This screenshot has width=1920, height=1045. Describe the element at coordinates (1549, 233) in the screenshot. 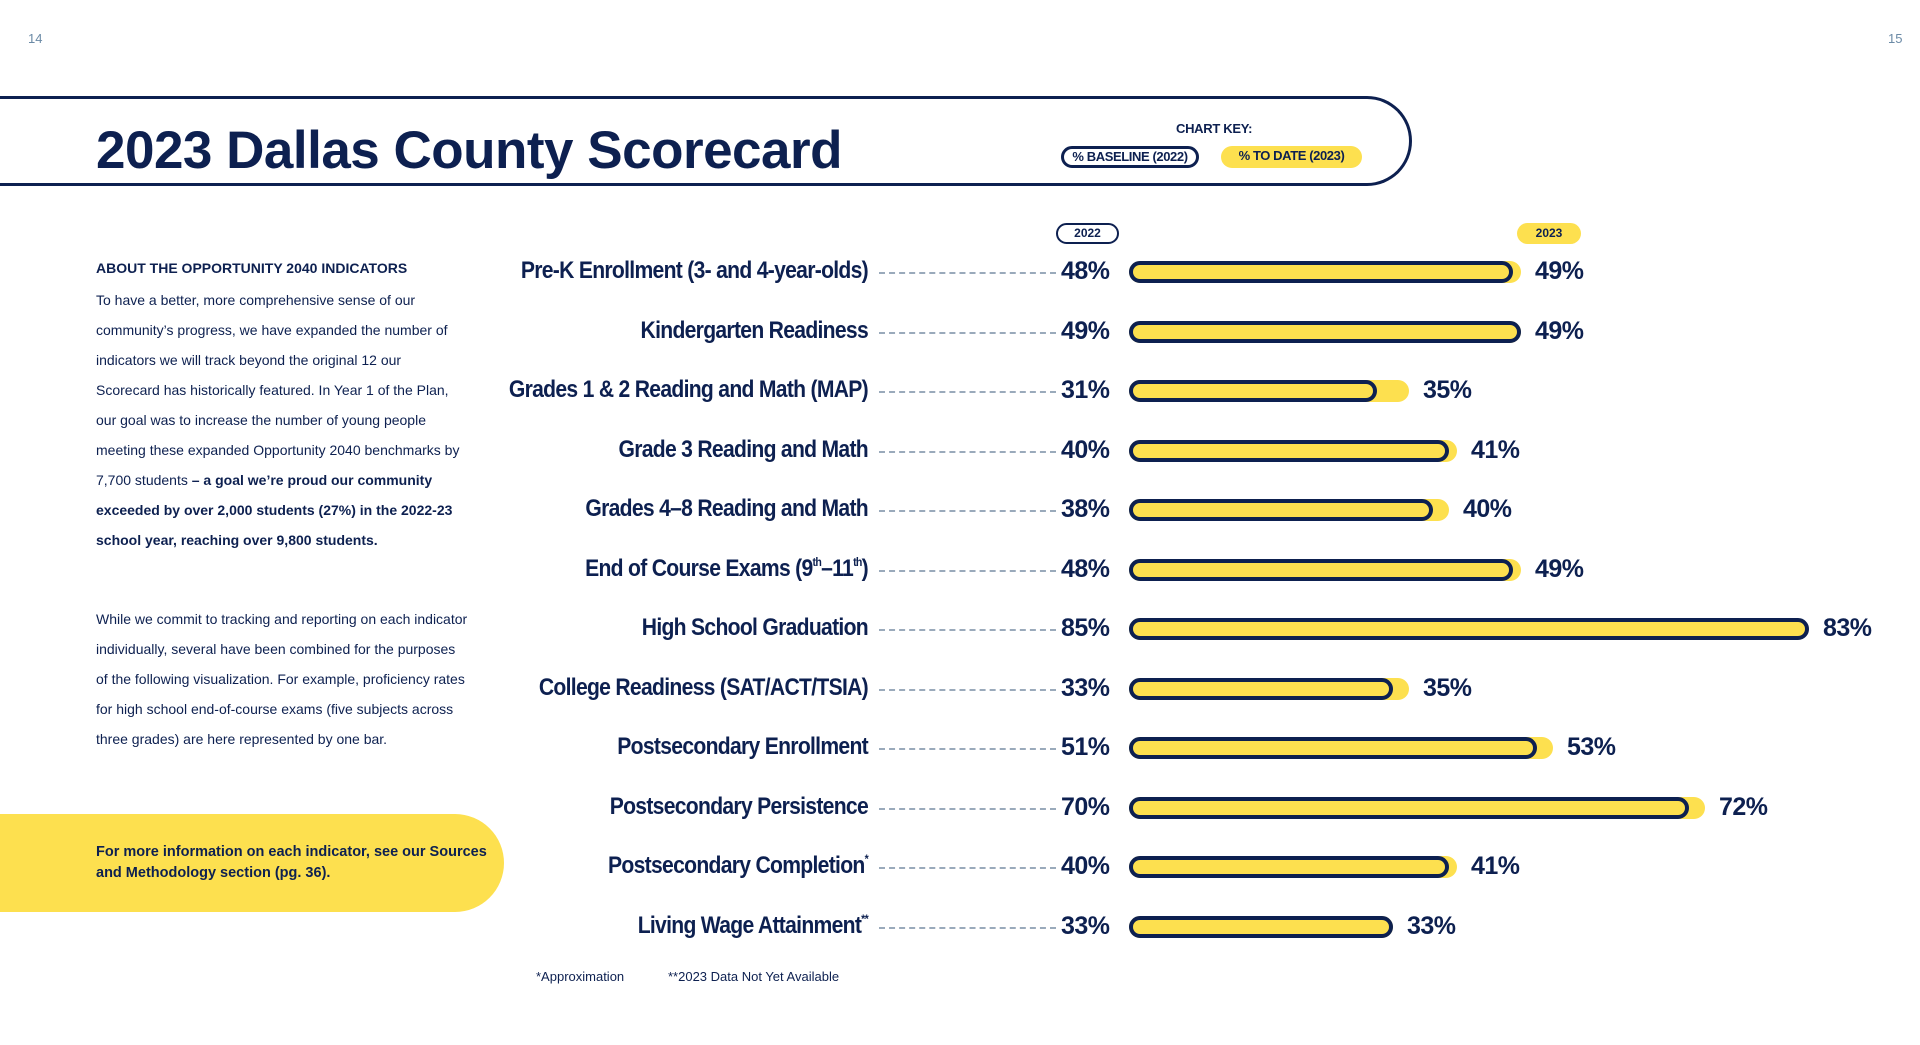

I see `year-pill-2023: 2023` at that location.